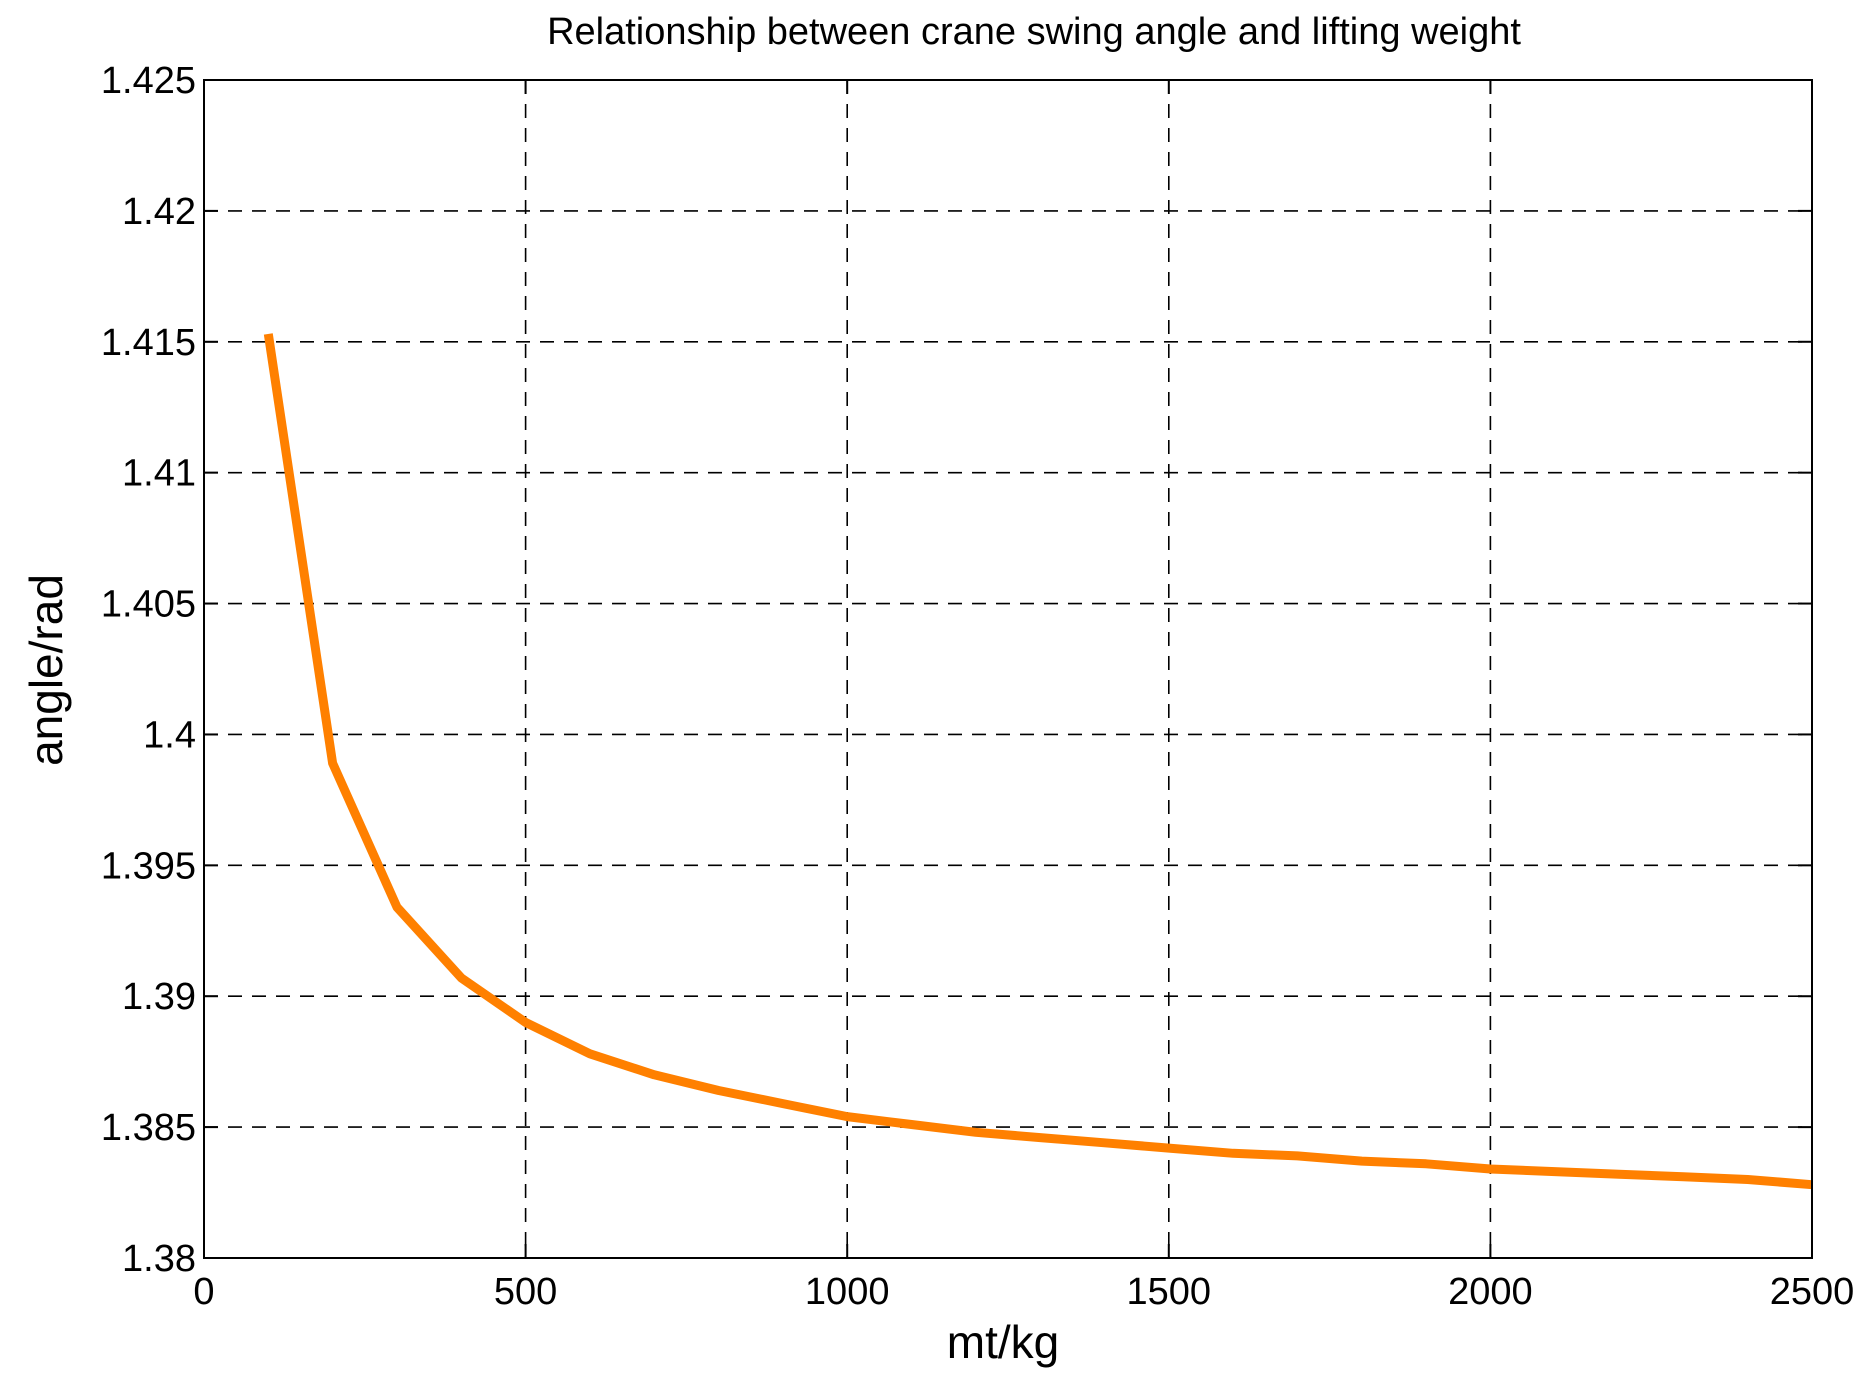  Describe the element at coordinates (148, 343) in the screenshot. I see `y-tick-label: 1.415` at that location.